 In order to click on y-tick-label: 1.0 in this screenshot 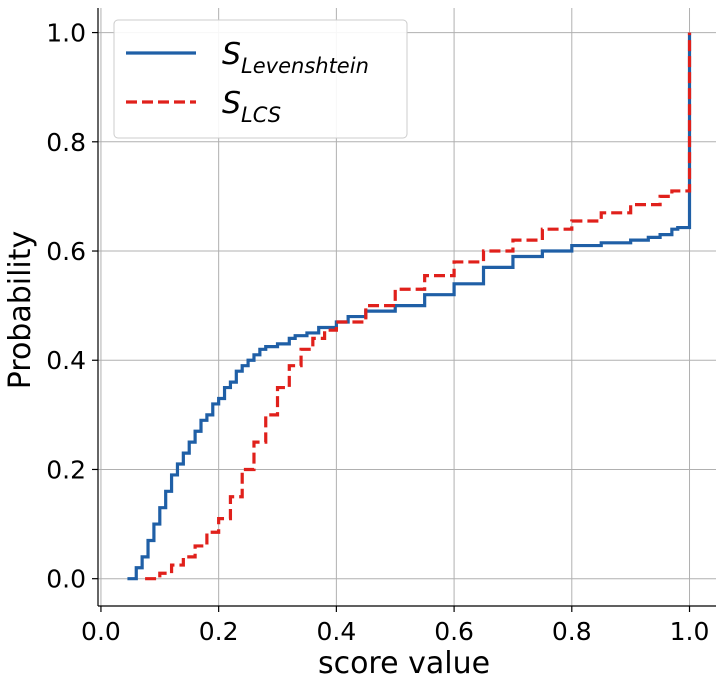, I will do `click(66, 33)`.